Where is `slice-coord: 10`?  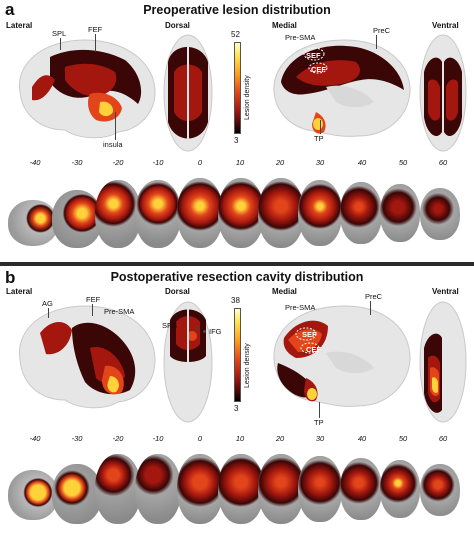
slice-coord: 10 is located at coordinates (240, 438).